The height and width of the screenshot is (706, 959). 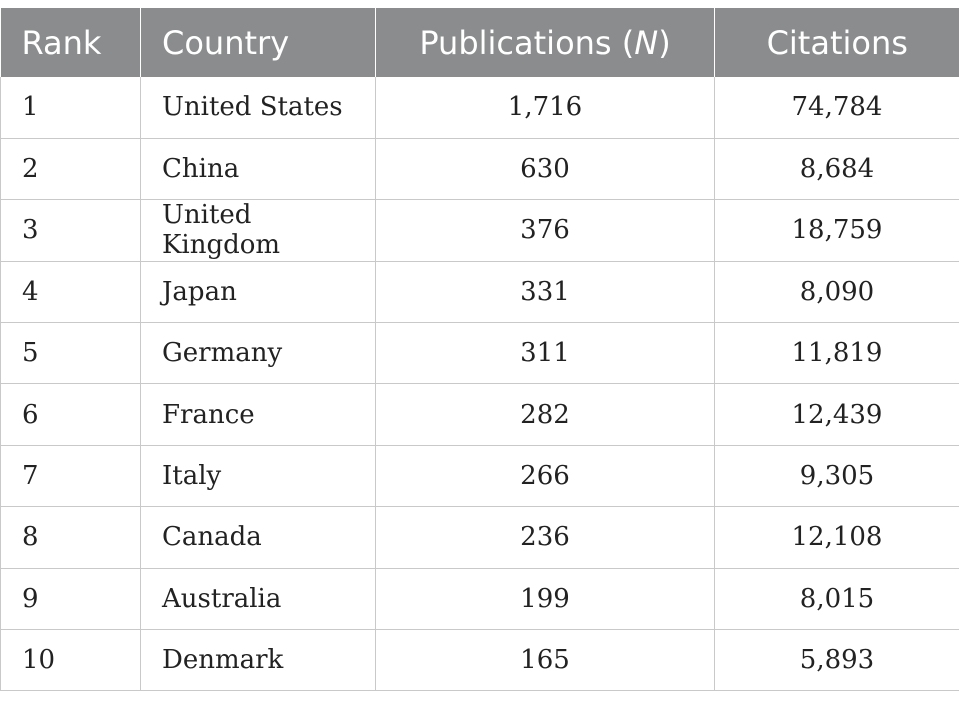 I want to click on table-row: 3 United Kingdom 376 18,759, so click(x=479, y=230).